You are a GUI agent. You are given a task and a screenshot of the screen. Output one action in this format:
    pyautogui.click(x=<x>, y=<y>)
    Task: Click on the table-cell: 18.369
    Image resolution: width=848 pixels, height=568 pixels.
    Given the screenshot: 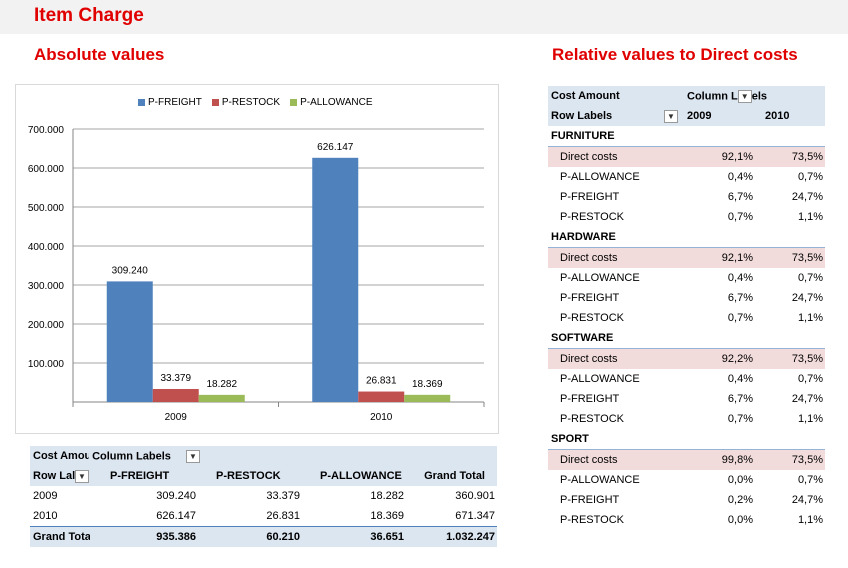 What is the action you would take?
    pyautogui.click(x=387, y=516)
    